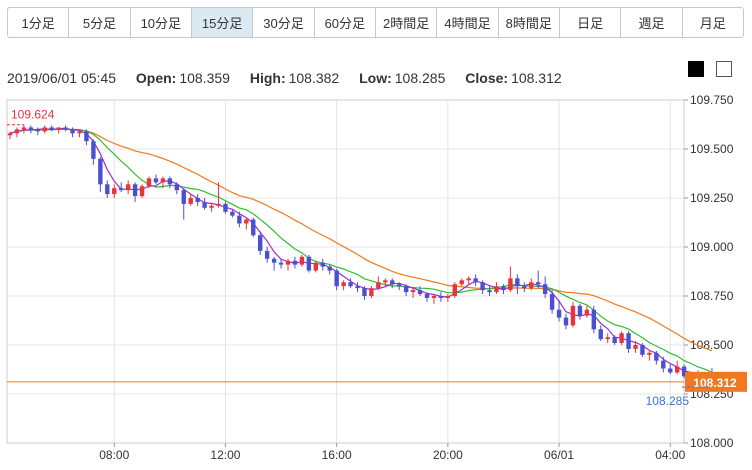 Image resolution: width=752 pixels, height=470 pixels. What do you see at coordinates (724, 69) in the screenshot?
I see `light-theme-button` at bounding box center [724, 69].